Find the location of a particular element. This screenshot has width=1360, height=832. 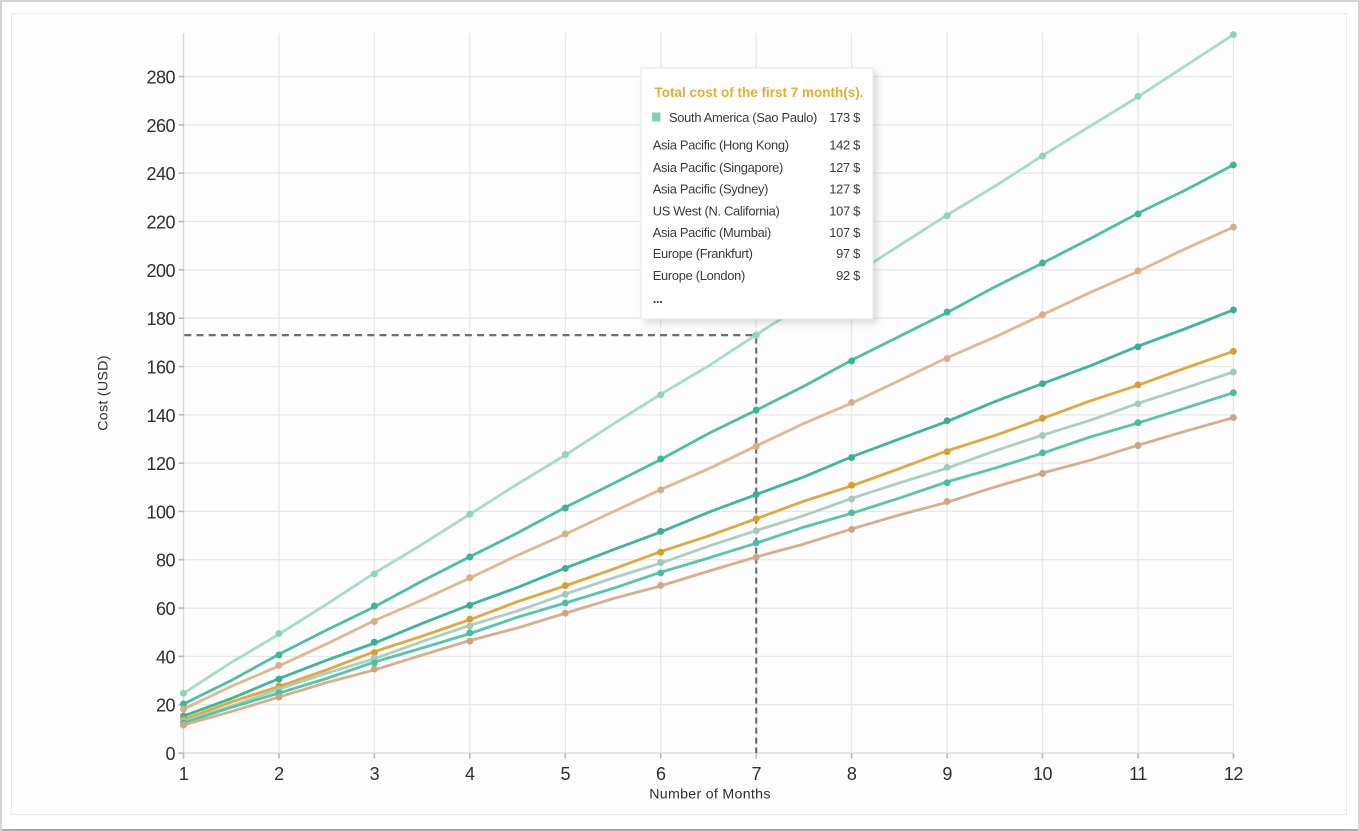

svg-text: 5 is located at coordinates (566, 774).